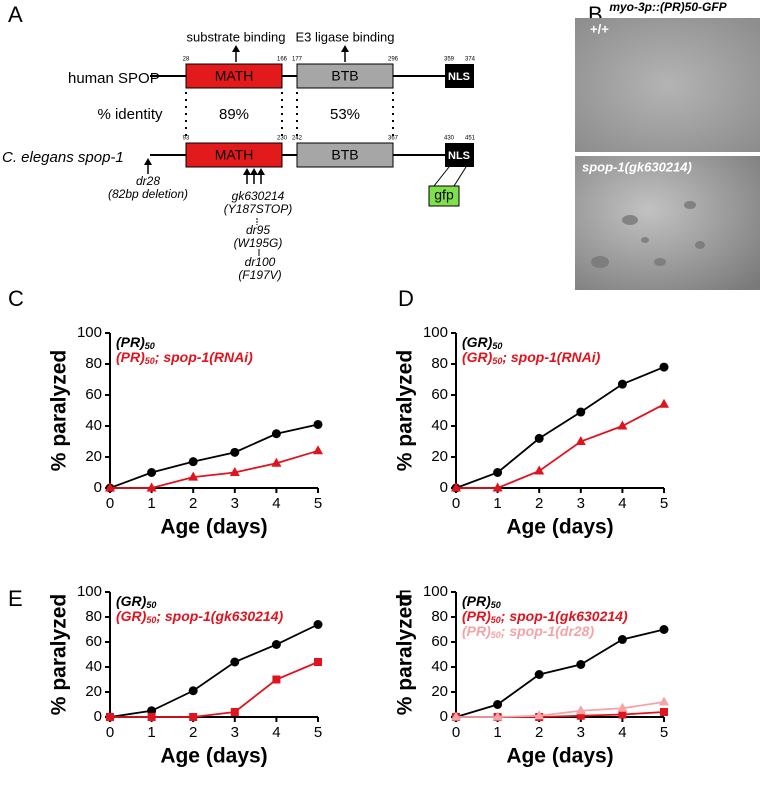 The width and height of the screenshot is (760, 805). What do you see at coordinates (282, 60) in the screenshot?
I see `residue: 166` at bounding box center [282, 60].